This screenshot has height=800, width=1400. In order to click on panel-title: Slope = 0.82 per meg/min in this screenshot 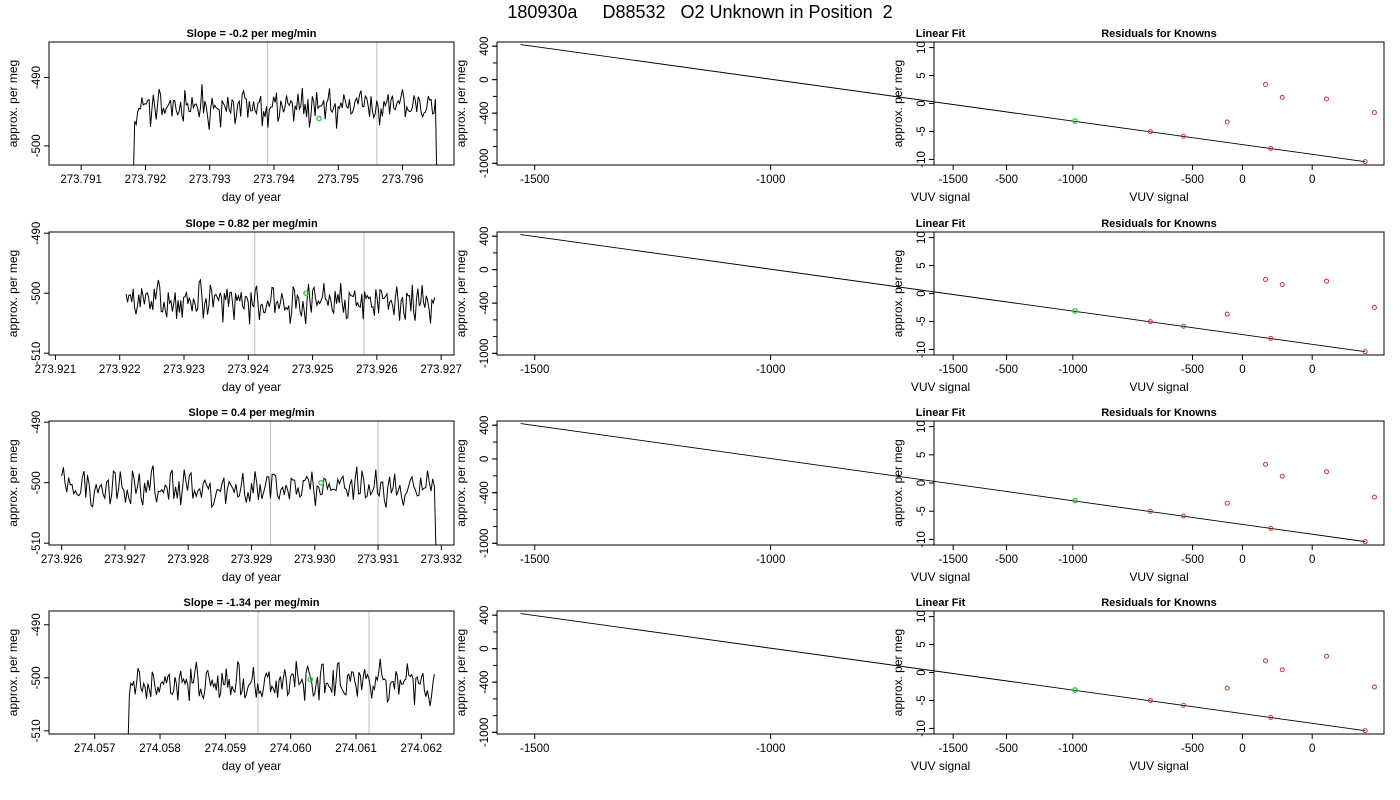, I will do `click(251, 224)`.